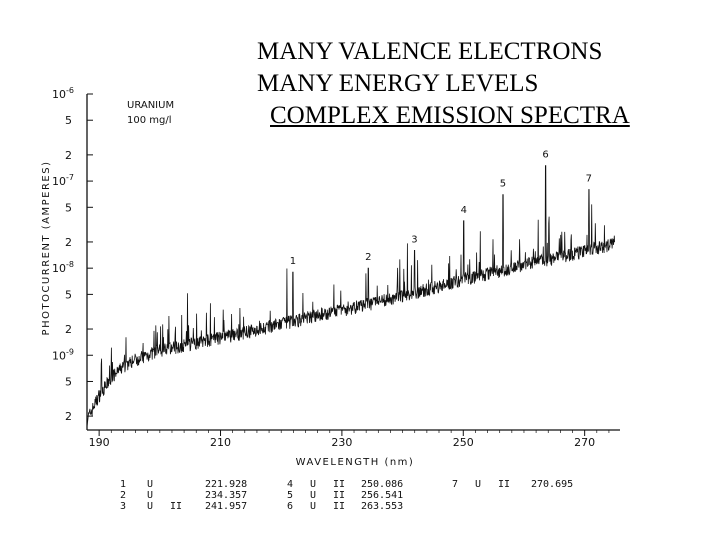  I want to click on table-wavelength: 241.957, so click(226, 506).